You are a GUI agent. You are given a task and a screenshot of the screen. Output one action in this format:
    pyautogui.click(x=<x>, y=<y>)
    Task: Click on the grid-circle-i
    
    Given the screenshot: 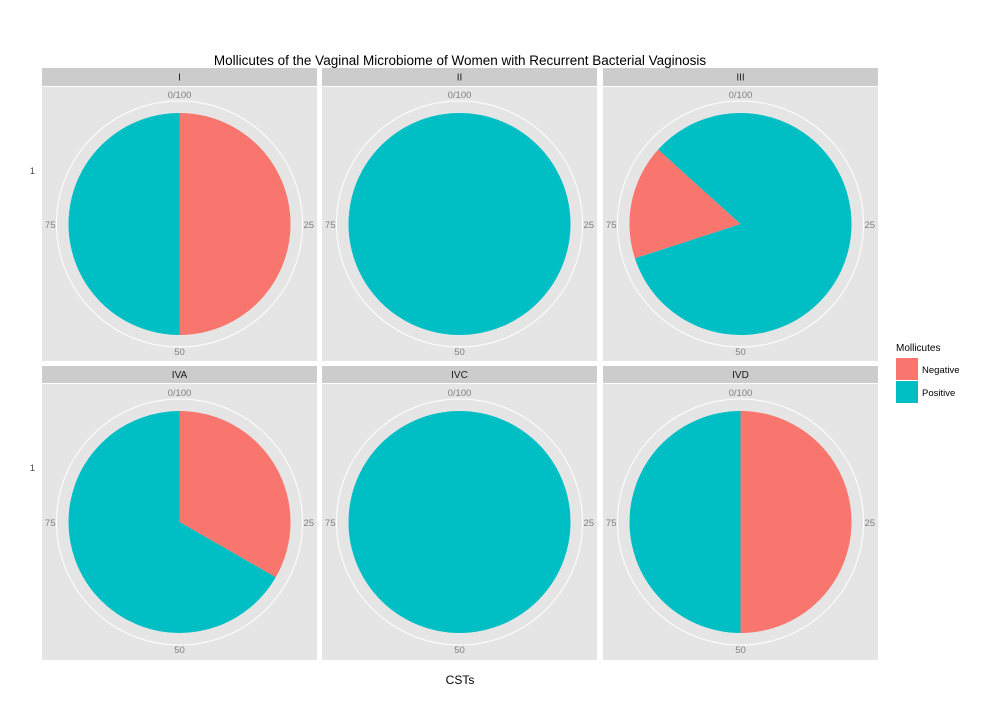 What is the action you would take?
    pyautogui.click(x=179, y=224)
    